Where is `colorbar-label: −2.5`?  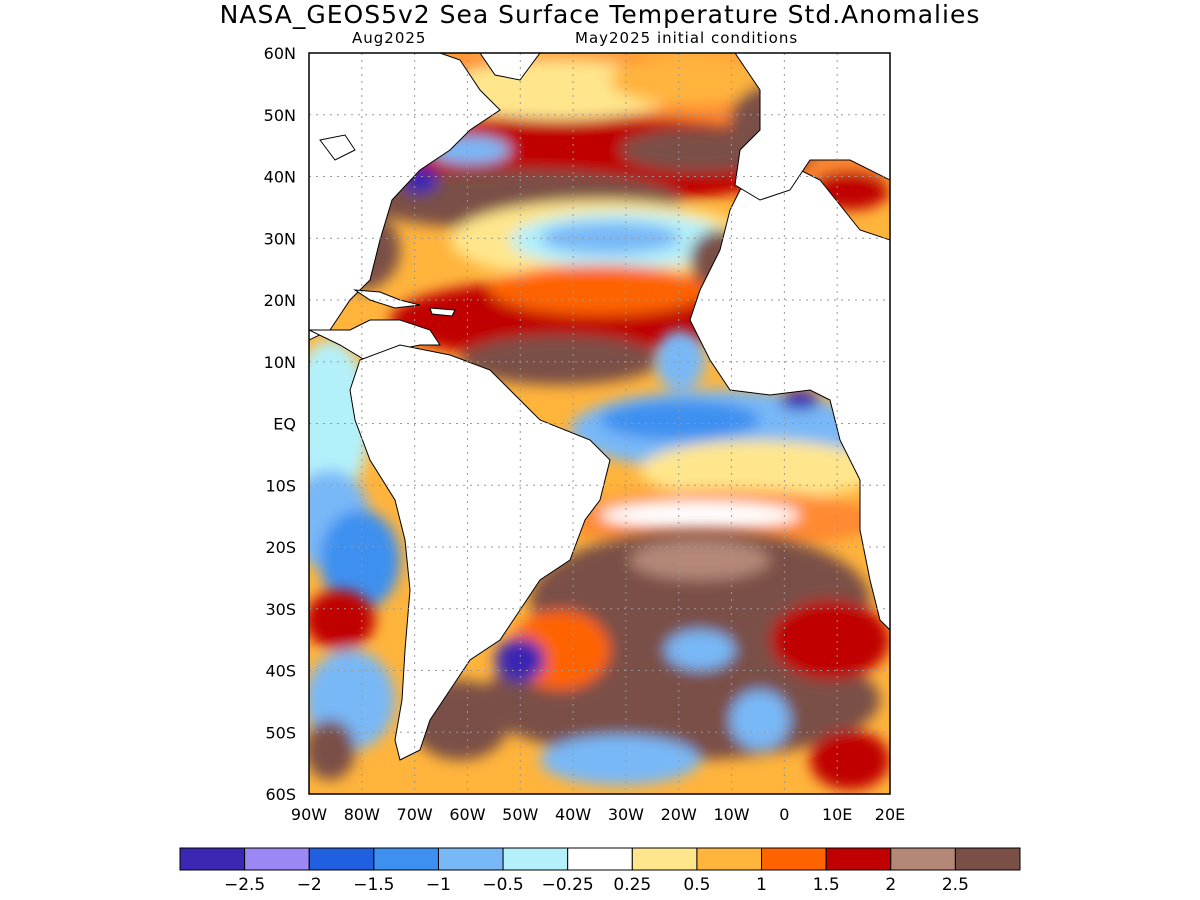 colorbar-label: −2.5 is located at coordinates (244, 885).